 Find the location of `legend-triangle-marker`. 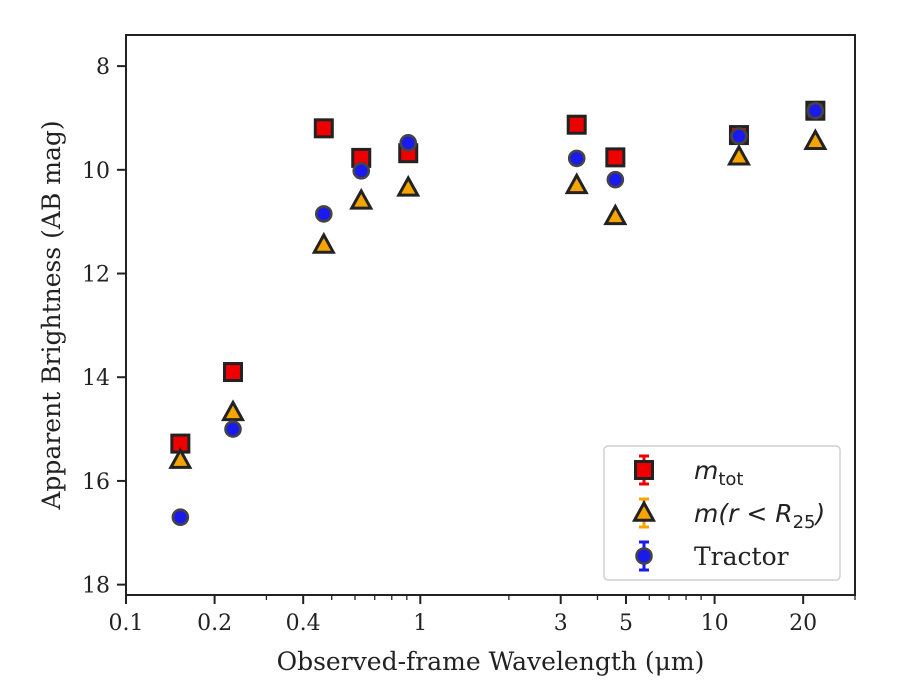

legend-triangle-marker is located at coordinates (644, 510).